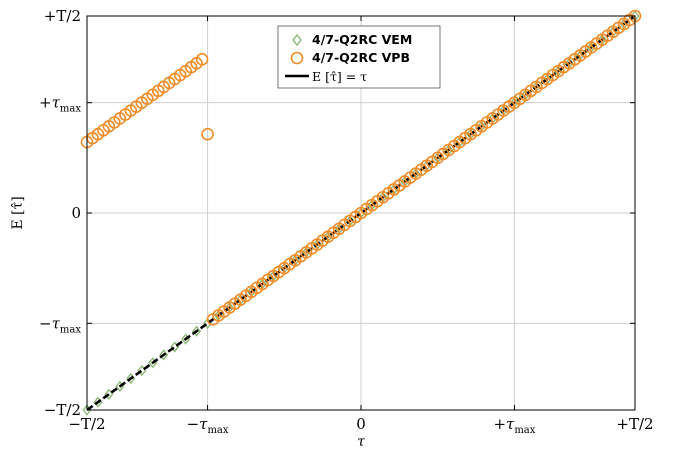 This screenshot has width=673, height=454. What do you see at coordinates (361, 424) in the screenshot?
I see `x-tick-label: 0` at bounding box center [361, 424].